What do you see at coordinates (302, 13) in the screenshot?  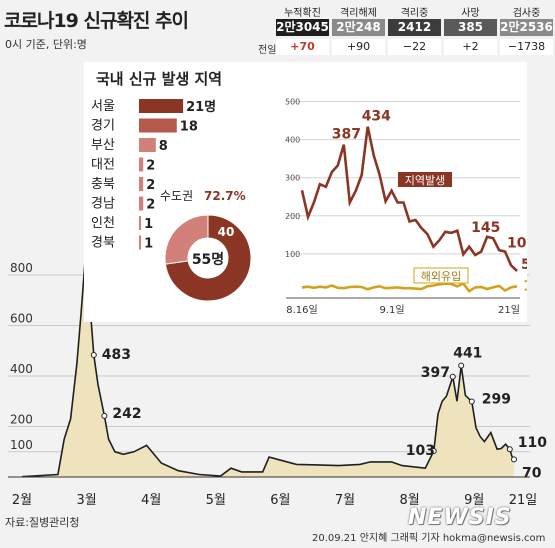 I see `stat-label: 누적확진` at bounding box center [302, 13].